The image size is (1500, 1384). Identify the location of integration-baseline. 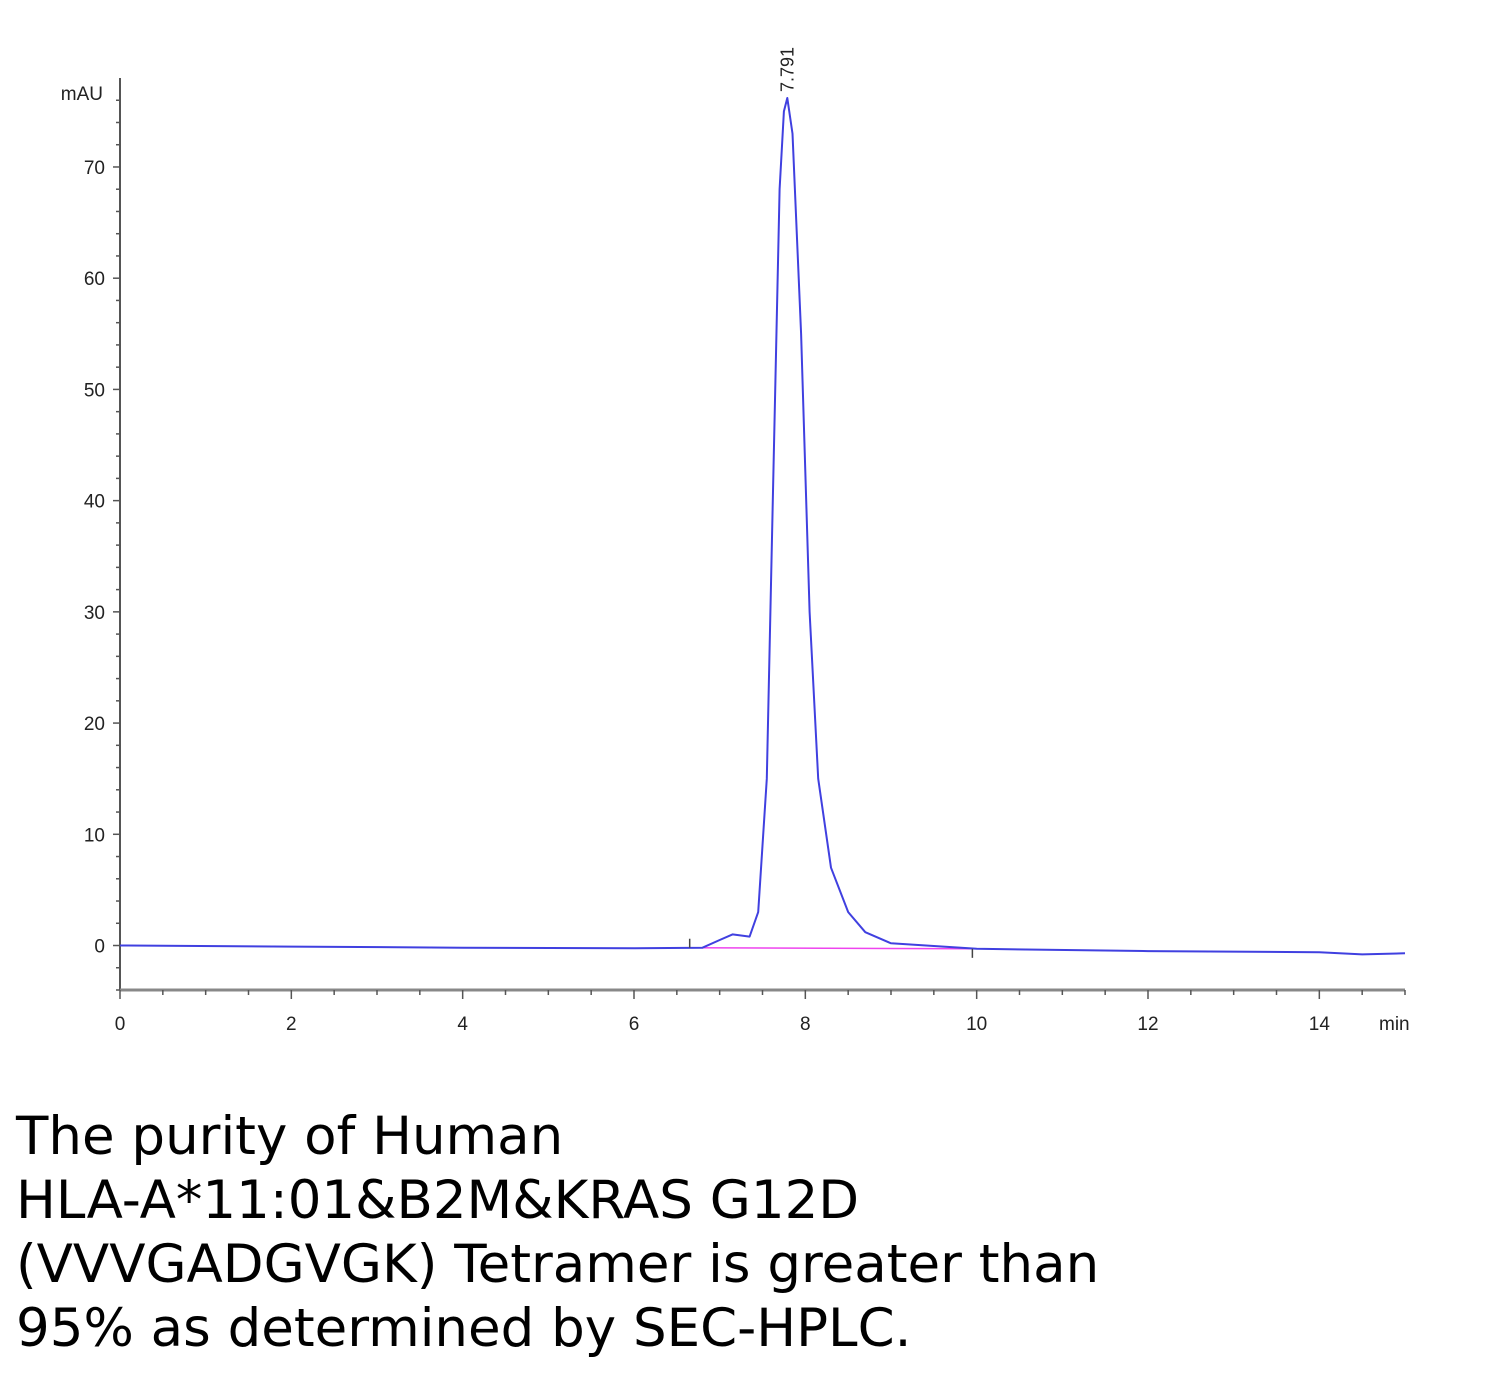
(831, 948).